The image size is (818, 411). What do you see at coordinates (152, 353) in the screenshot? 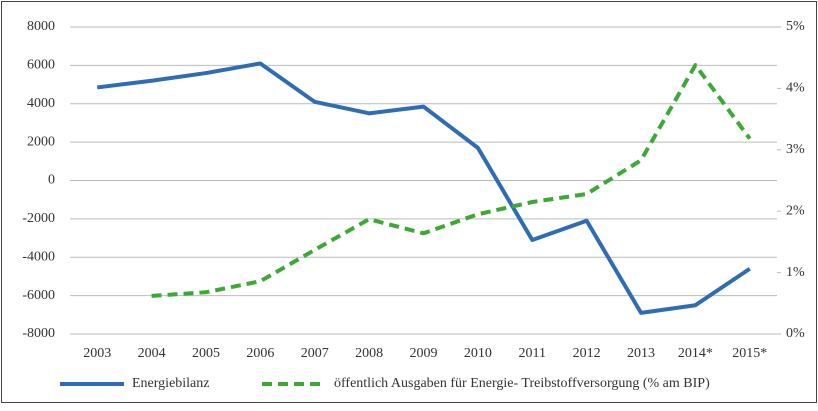
I see `x-tick-label: 2004` at bounding box center [152, 353].